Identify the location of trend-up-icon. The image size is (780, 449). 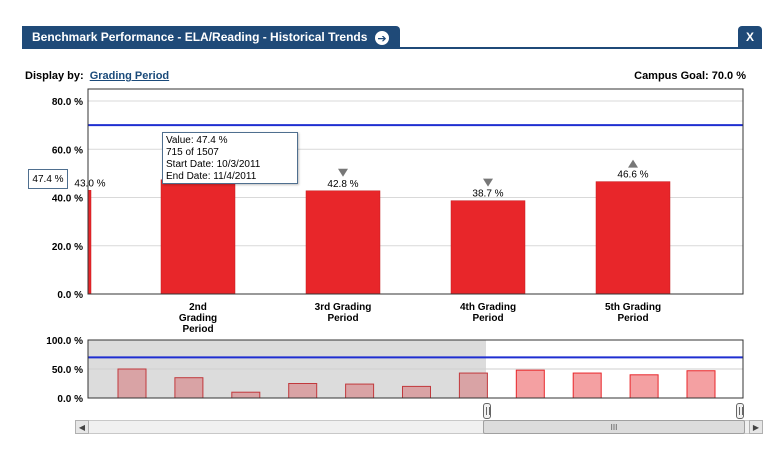
(633, 163).